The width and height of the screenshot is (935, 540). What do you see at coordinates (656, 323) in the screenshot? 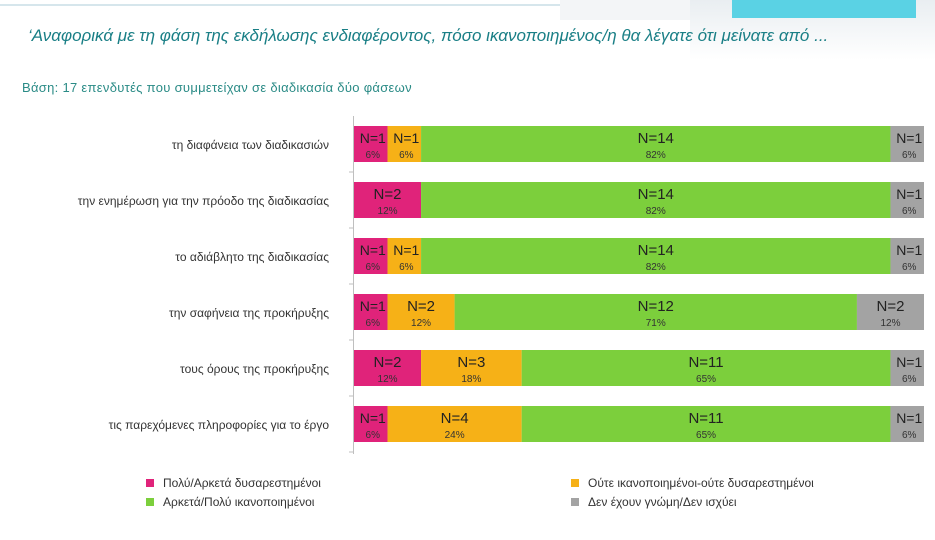
I see `percent-label: 71%` at bounding box center [656, 323].